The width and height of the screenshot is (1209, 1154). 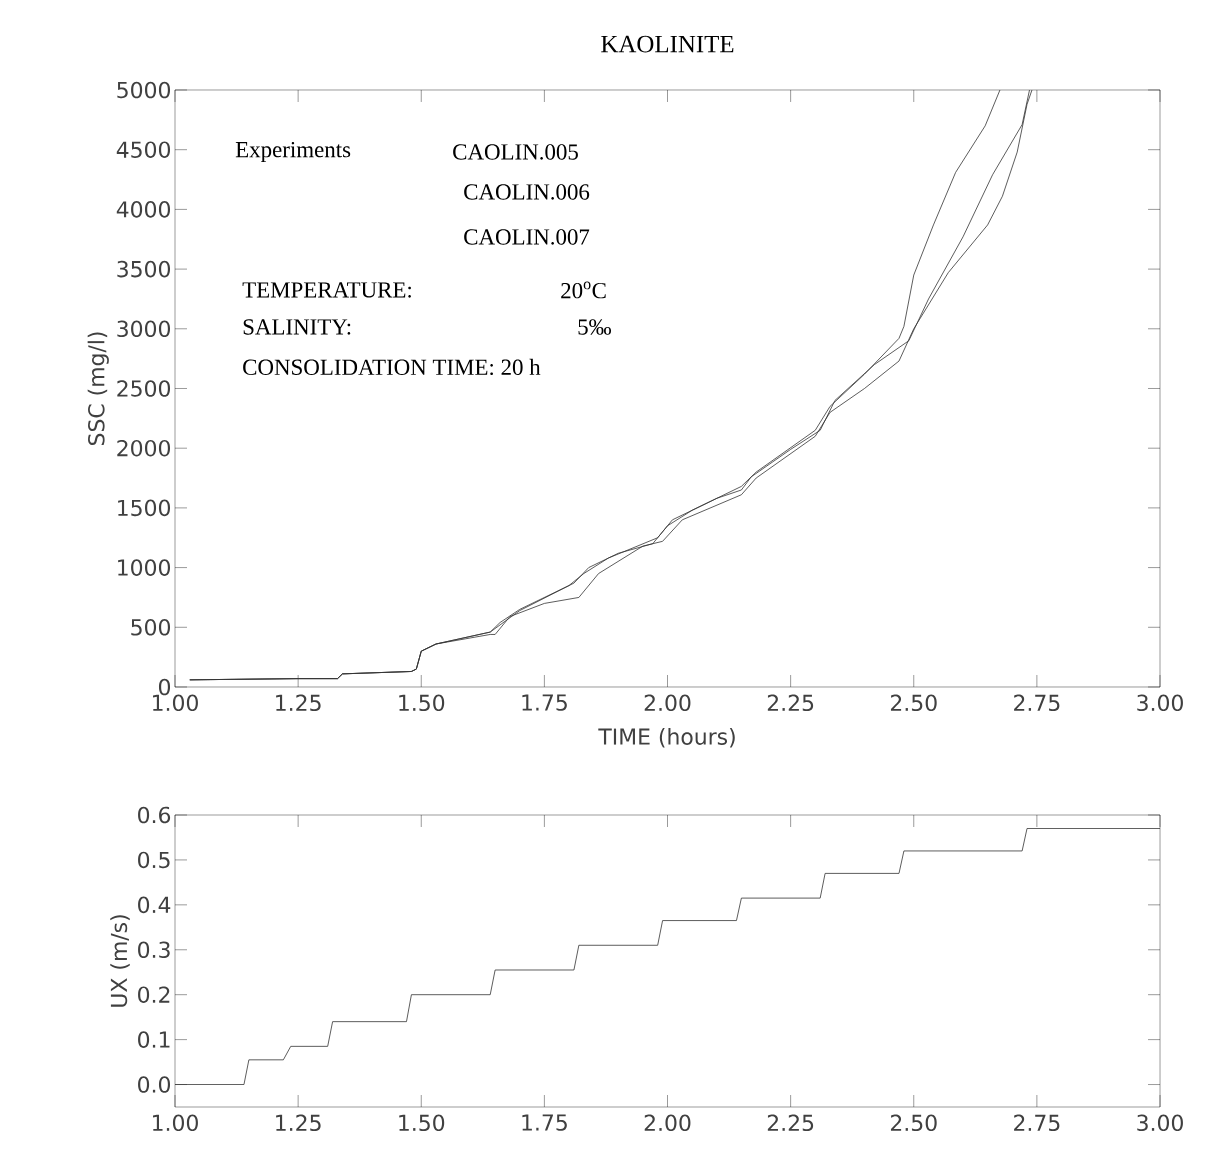 What do you see at coordinates (144, 567) in the screenshot?
I see `y-tick-label: 1000` at bounding box center [144, 567].